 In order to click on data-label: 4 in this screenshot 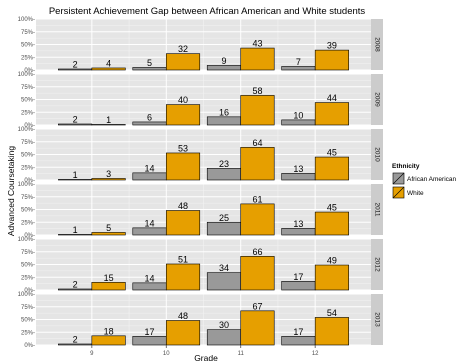, I will do `click(108, 63)`.